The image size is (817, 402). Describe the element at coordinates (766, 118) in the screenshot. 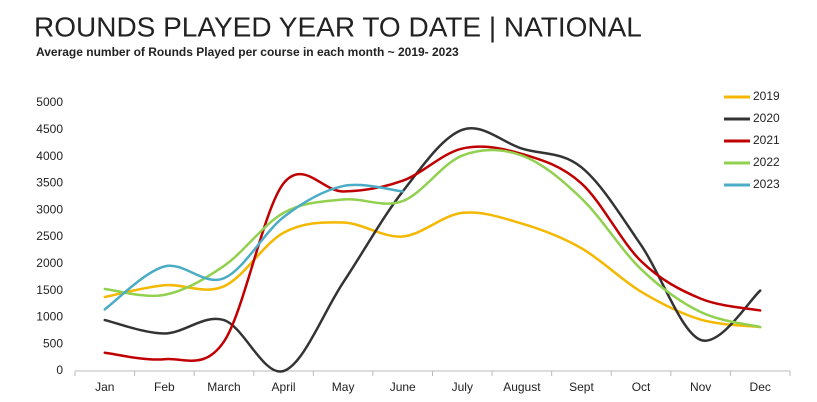

I see `legend-label: 2020` at that location.